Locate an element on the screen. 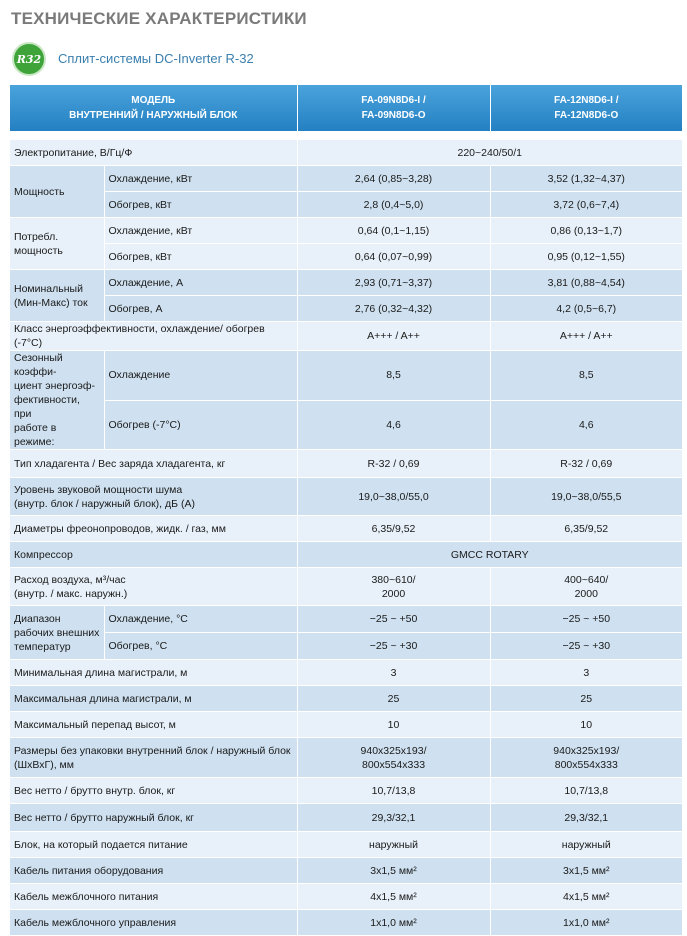 Image resolution: width=687 pixels, height=936 pixels. table-row: Минимальная длина магистрали, м 3 3 is located at coordinates (346, 672).